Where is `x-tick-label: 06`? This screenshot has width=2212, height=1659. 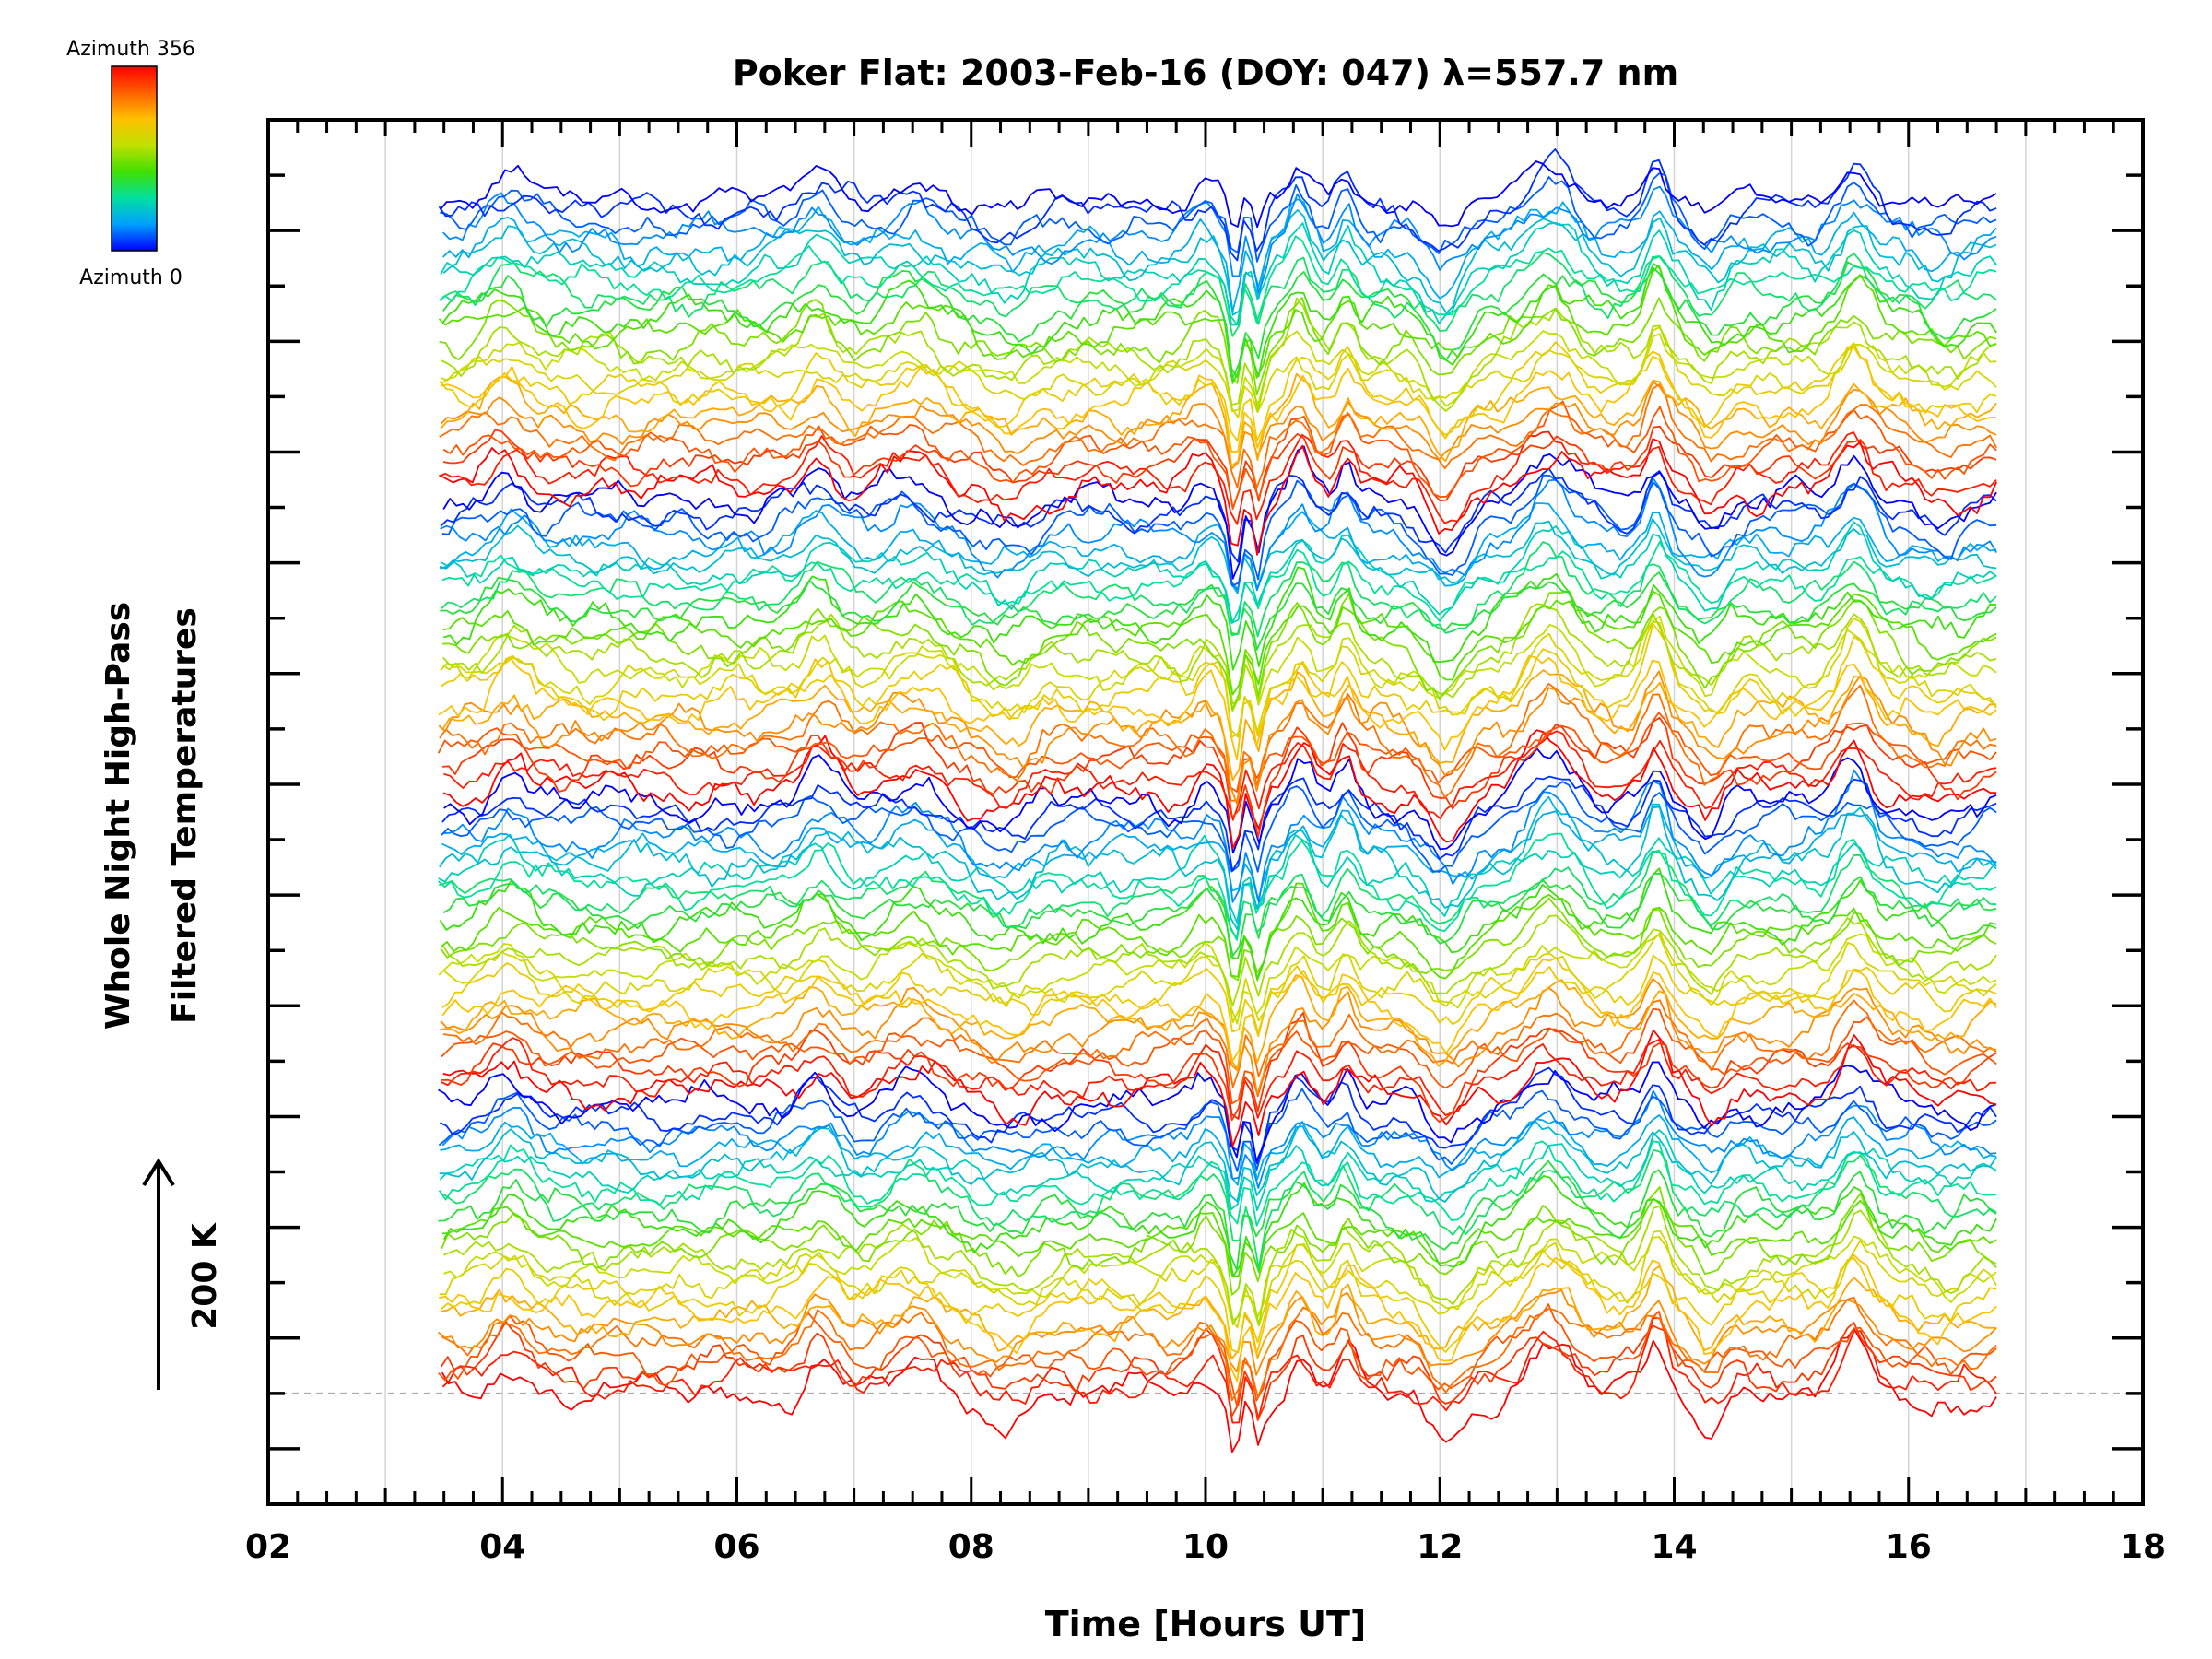
x-tick-label: 06 is located at coordinates (736, 1547).